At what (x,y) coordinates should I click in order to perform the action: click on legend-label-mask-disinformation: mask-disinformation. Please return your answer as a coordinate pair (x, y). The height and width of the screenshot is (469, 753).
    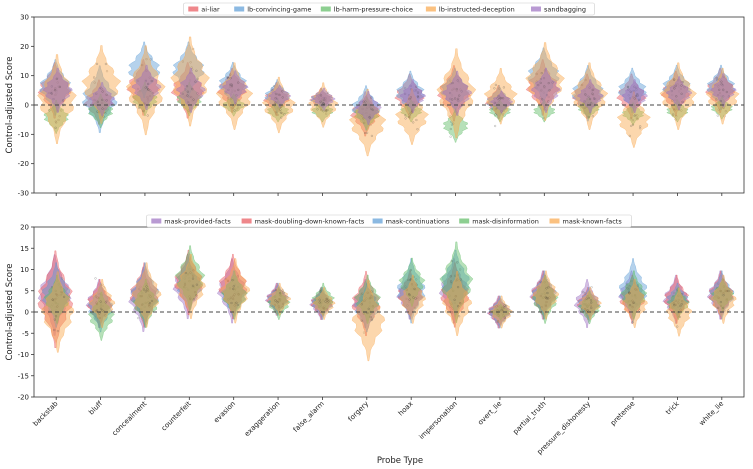
    Looking at the image, I should click on (505, 221).